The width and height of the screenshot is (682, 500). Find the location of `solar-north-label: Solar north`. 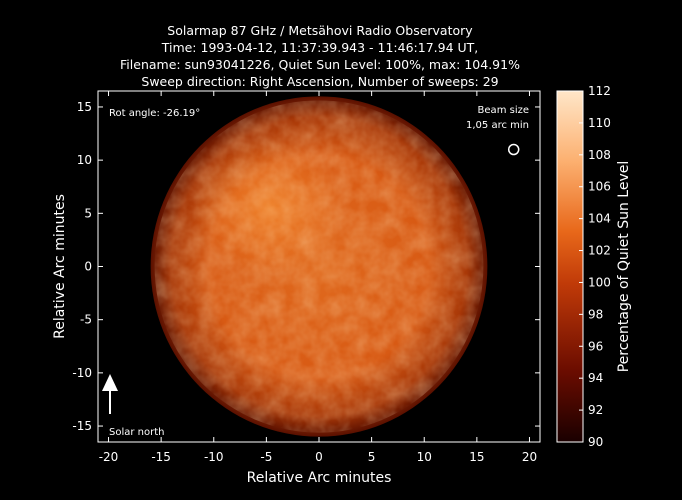

solar-north-label: Solar north is located at coordinates (137, 432).